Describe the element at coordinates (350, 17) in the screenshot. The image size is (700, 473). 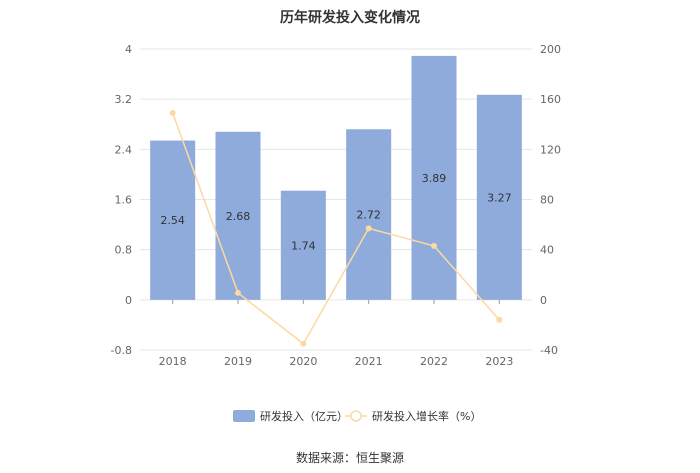
I see `chart-title: 历年研发投入变化情况` at that location.